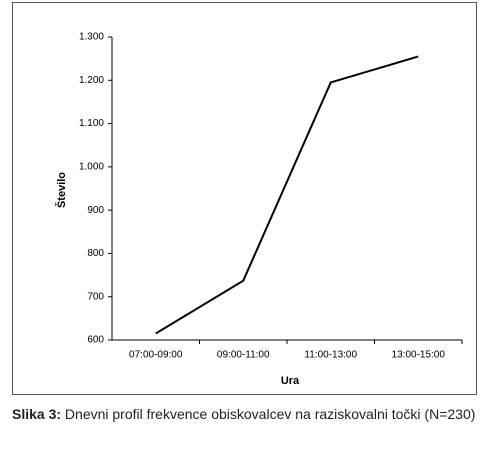  What do you see at coordinates (330, 355) in the screenshot?
I see `x-tick-label: 11:00-13:00` at bounding box center [330, 355].